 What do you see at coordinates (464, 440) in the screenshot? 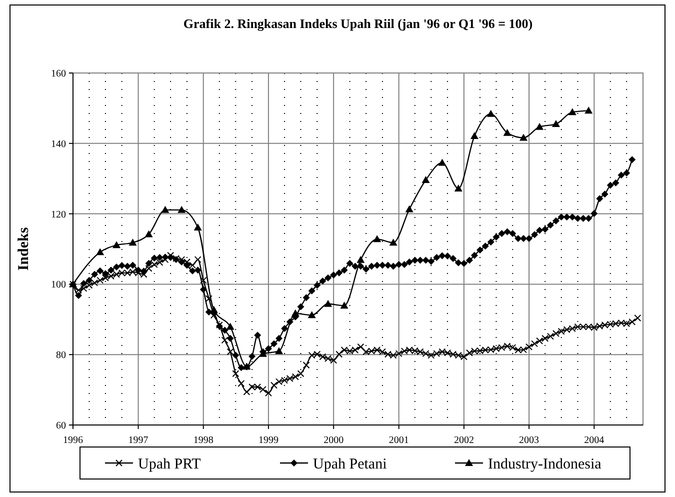
I see `x-tick-label: 2002` at bounding box center [464, 440].